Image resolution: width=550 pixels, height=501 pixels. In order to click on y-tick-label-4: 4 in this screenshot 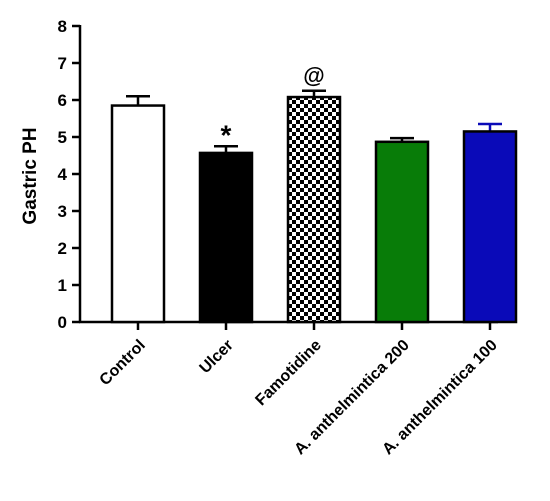, I will do `click(63, 174)`.